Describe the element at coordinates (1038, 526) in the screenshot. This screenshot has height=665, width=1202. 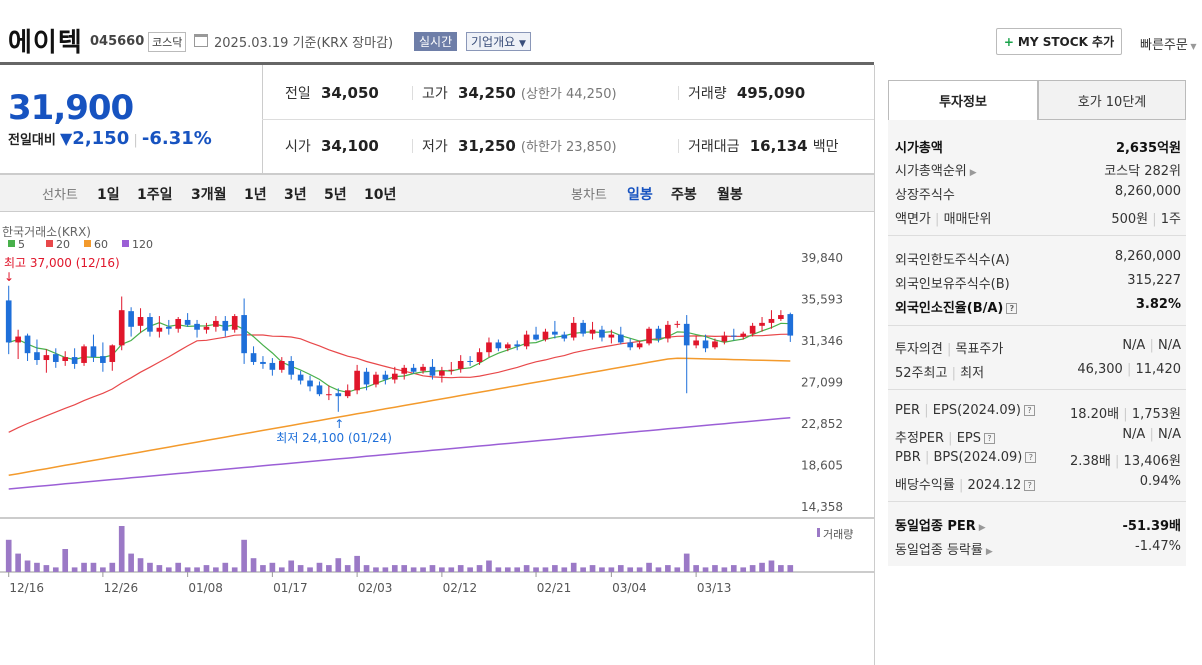
I see `industry-per-row: 동일업종 PER ▶ -51.39배` at that location.